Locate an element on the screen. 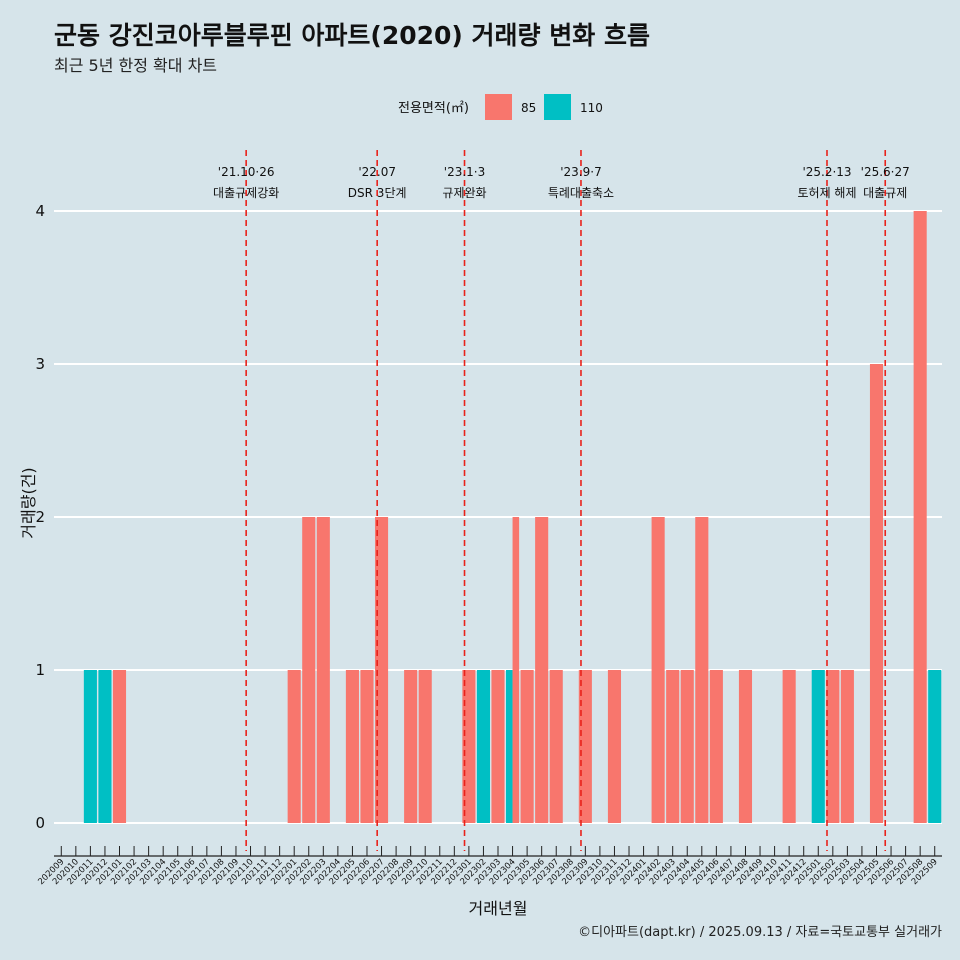 Image resolution: width=960 pixels, height=960 pixels. policy-label: 특례대출축소 is located at coordinates (581, 193).